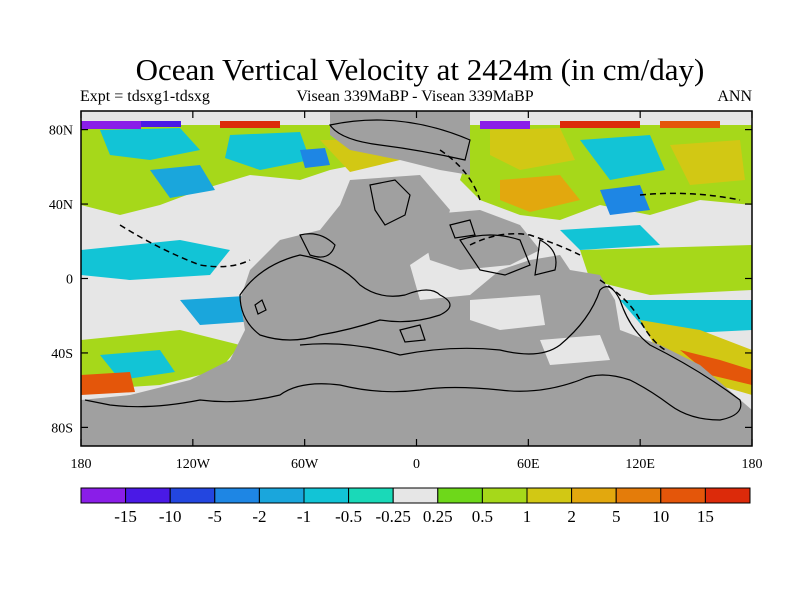 The image size is (800, 600). What do you see at coordinates (640, 464) in the screenshot?
I see `x-tick-label: 120E` at bounding box center [640, 464].